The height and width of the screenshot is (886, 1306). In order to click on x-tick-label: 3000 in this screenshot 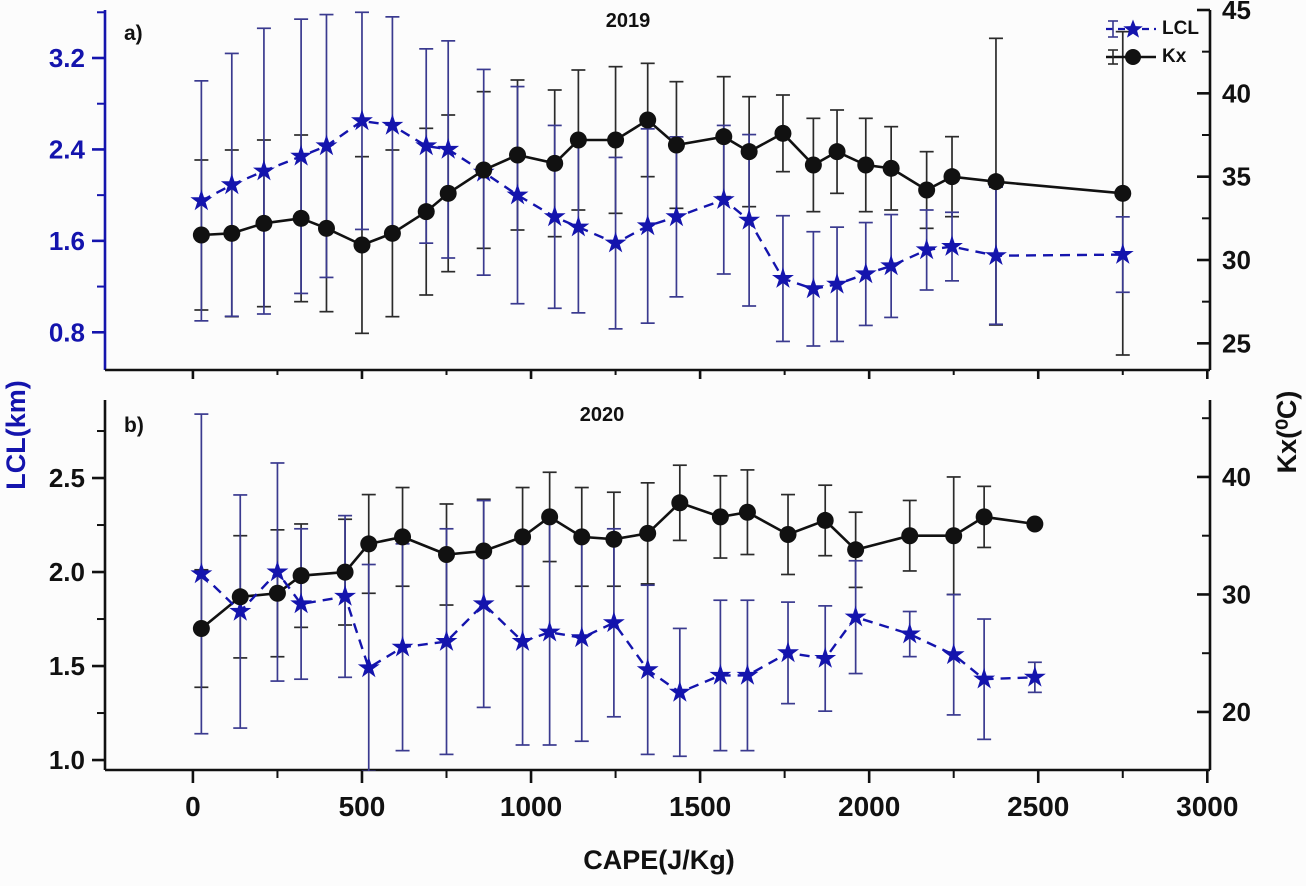, I will do `click(1207, 806)`.